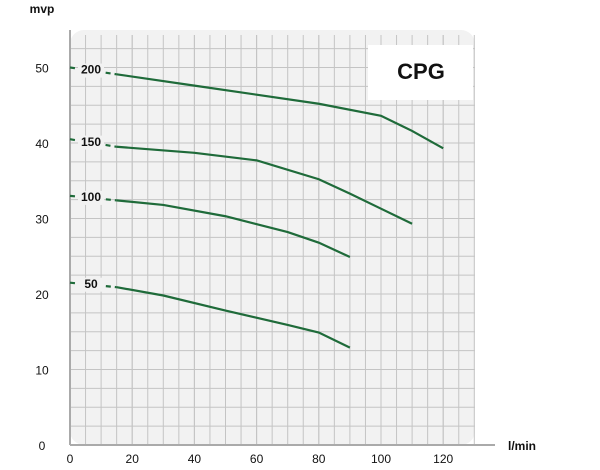 The height and width of the screenshot is (470, 600). Describe the element at coordinates (42, 295) in the screenshot. I see `y-tick-label: 20` at that location.